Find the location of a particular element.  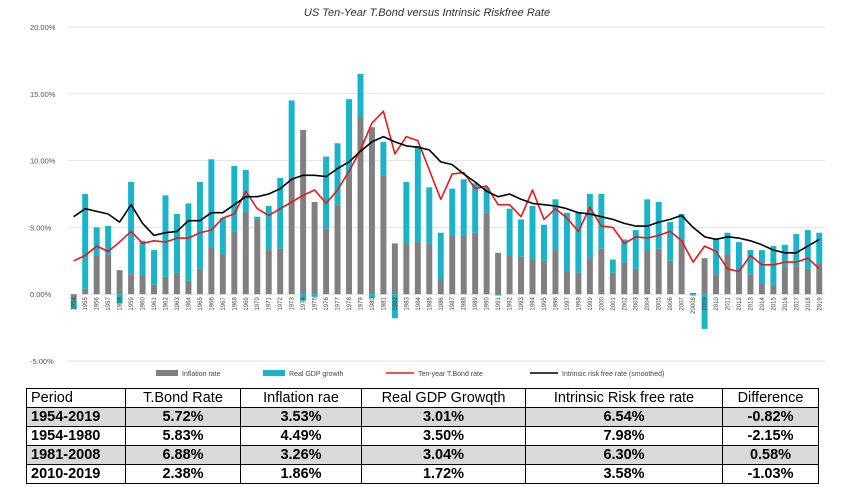

x-tick-label: 1979 is located at coordinates (361, 304).